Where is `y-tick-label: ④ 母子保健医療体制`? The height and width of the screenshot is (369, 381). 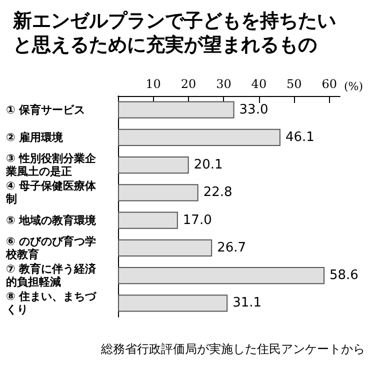 y-tick-label: ④ 母子保健医療体制 is located at coordinates (51, 193).